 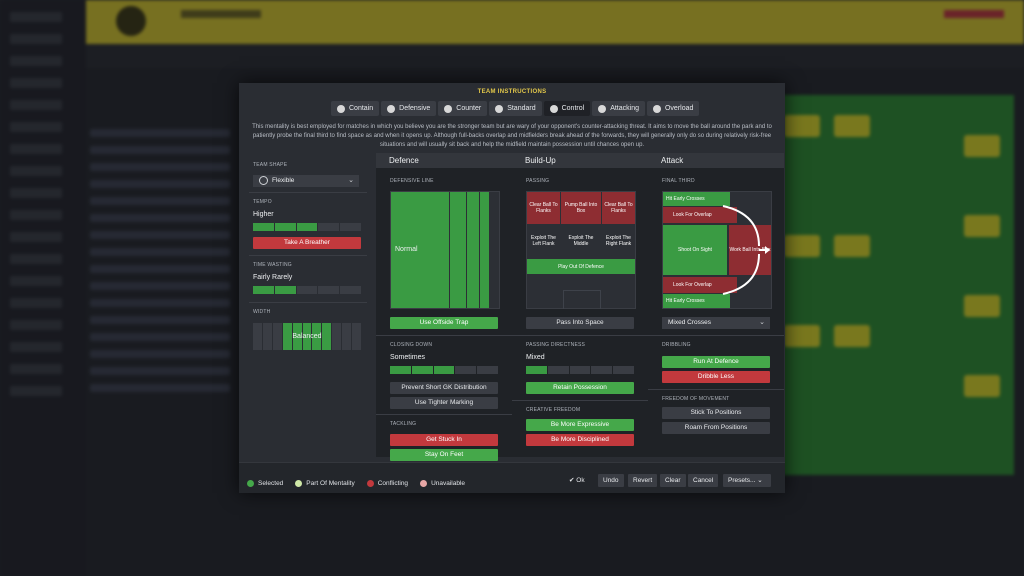 What do you see at coordinates (262, 202) in the screenshot?
I see `tempo-label: TEMPO` at bounding box center [262, 202].